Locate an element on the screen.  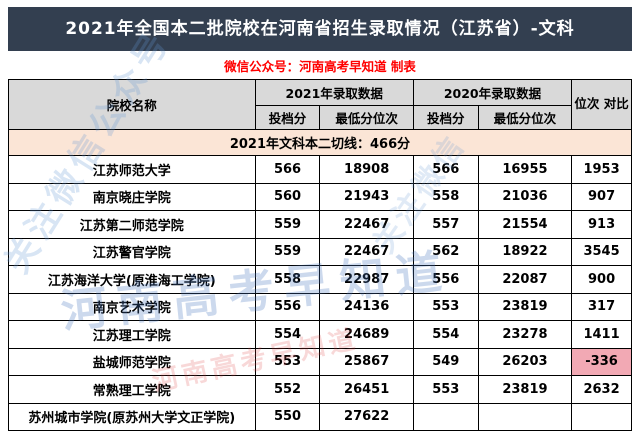
rank-diff-cell: 317 is located at coordinates (601, 306).